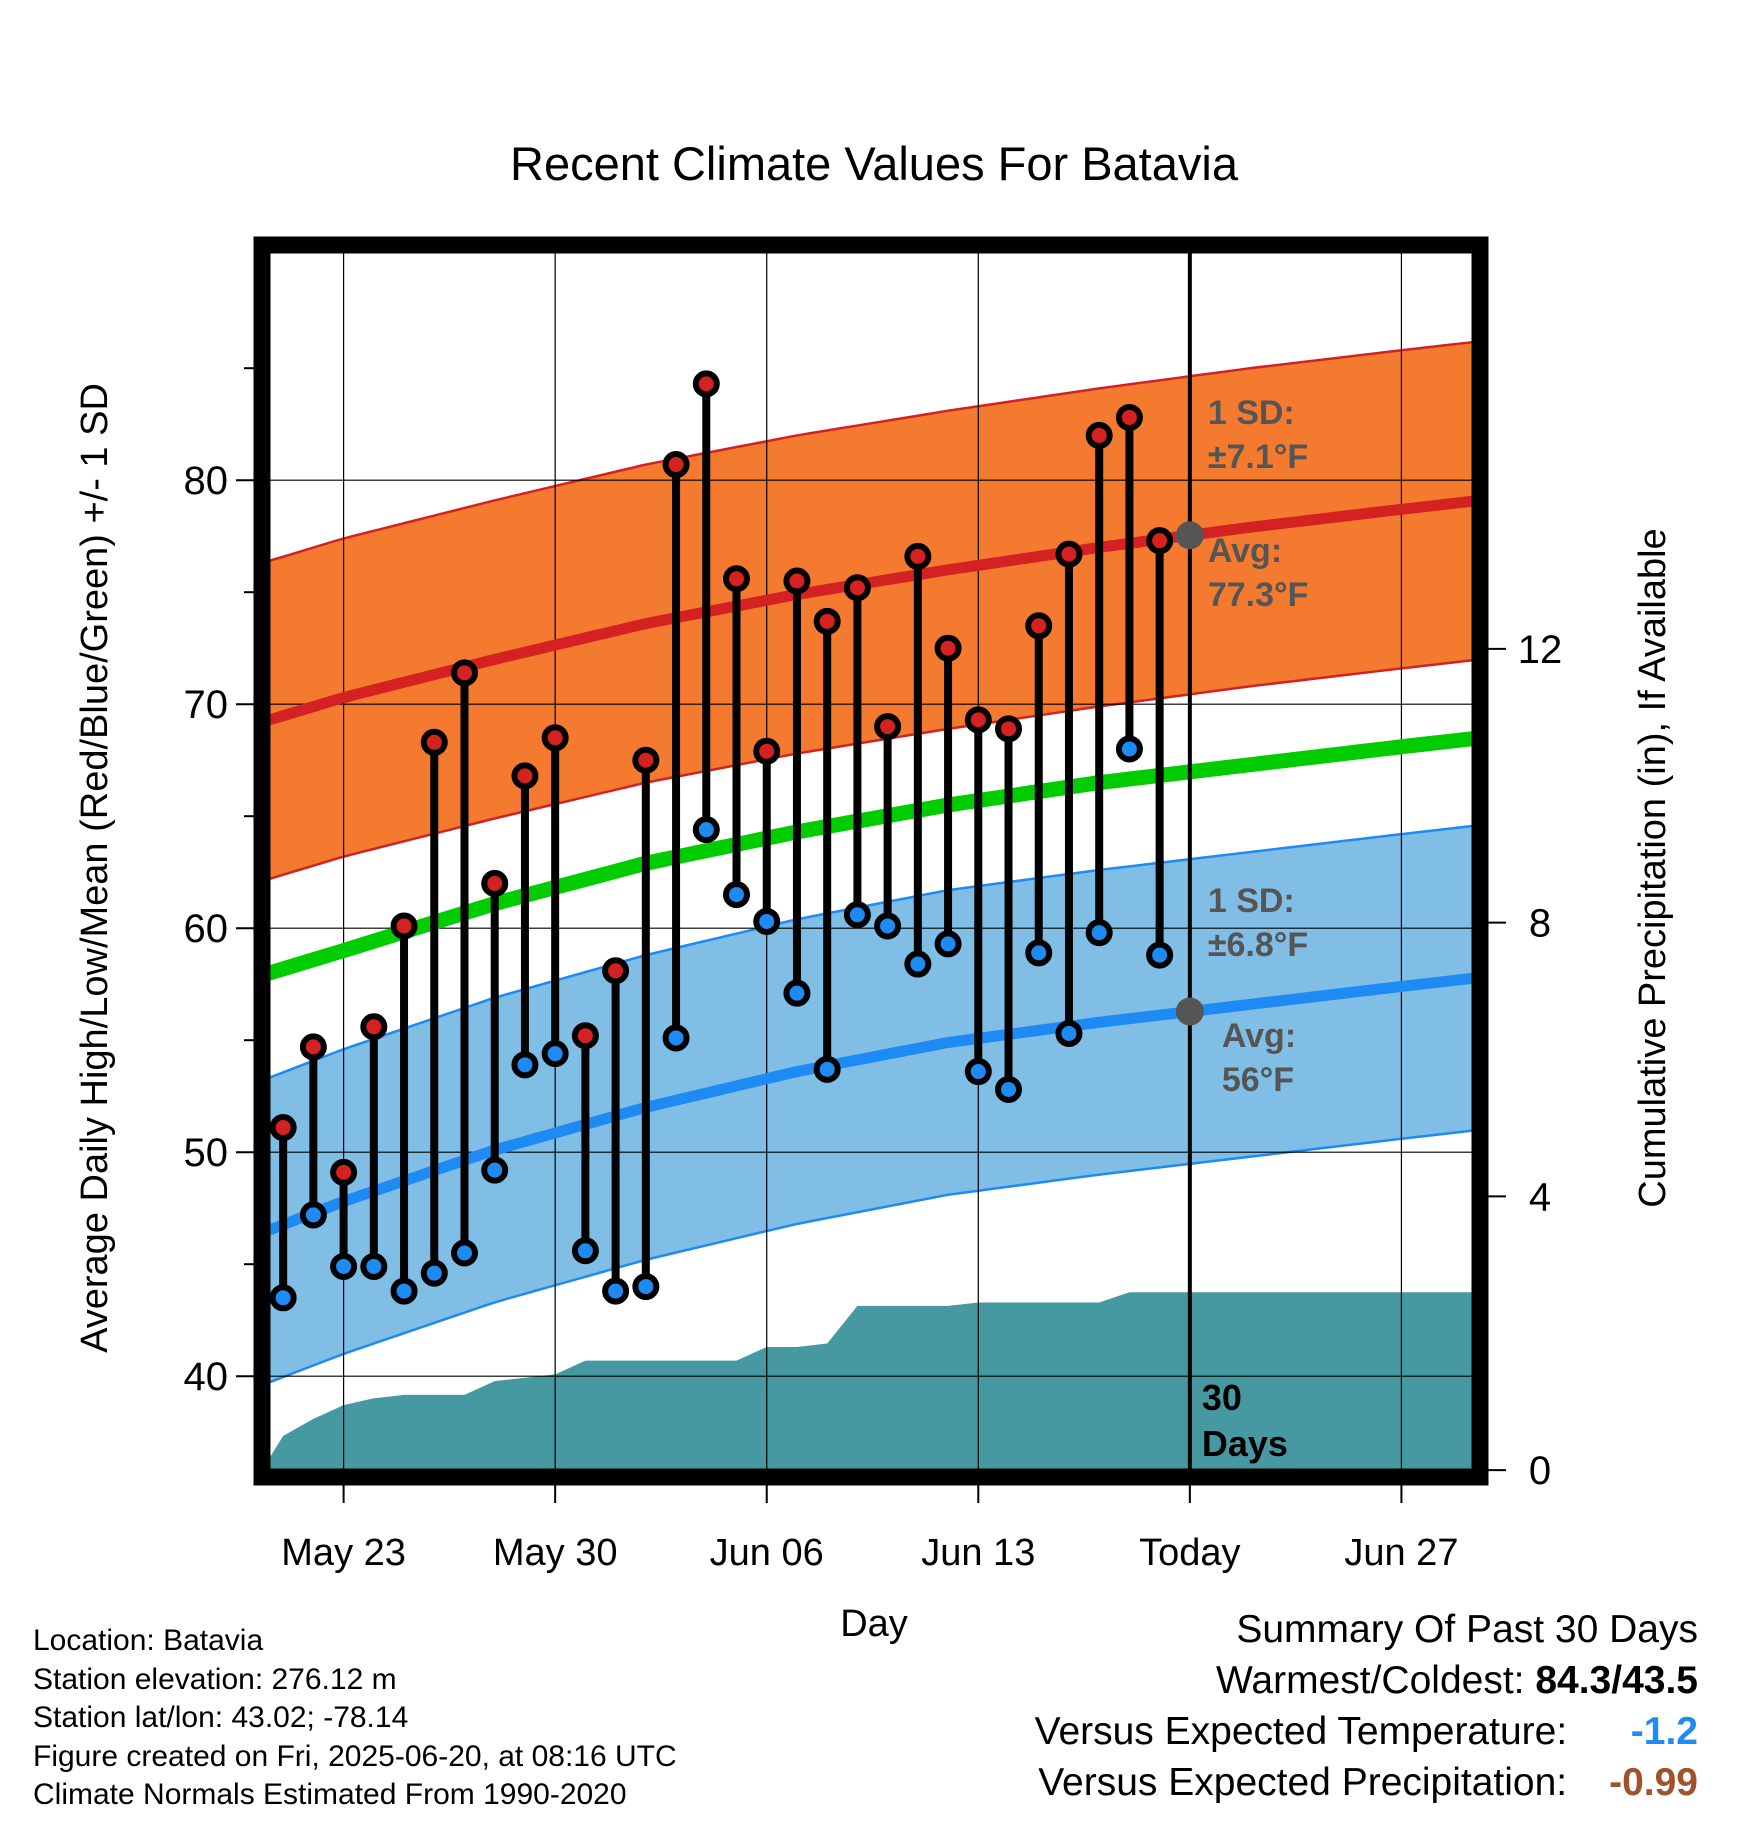  What do you see at coordinates (1540, 650) in the screenshot?
I see `y2-tick-label: 12` at bounding box center [1540, 650].